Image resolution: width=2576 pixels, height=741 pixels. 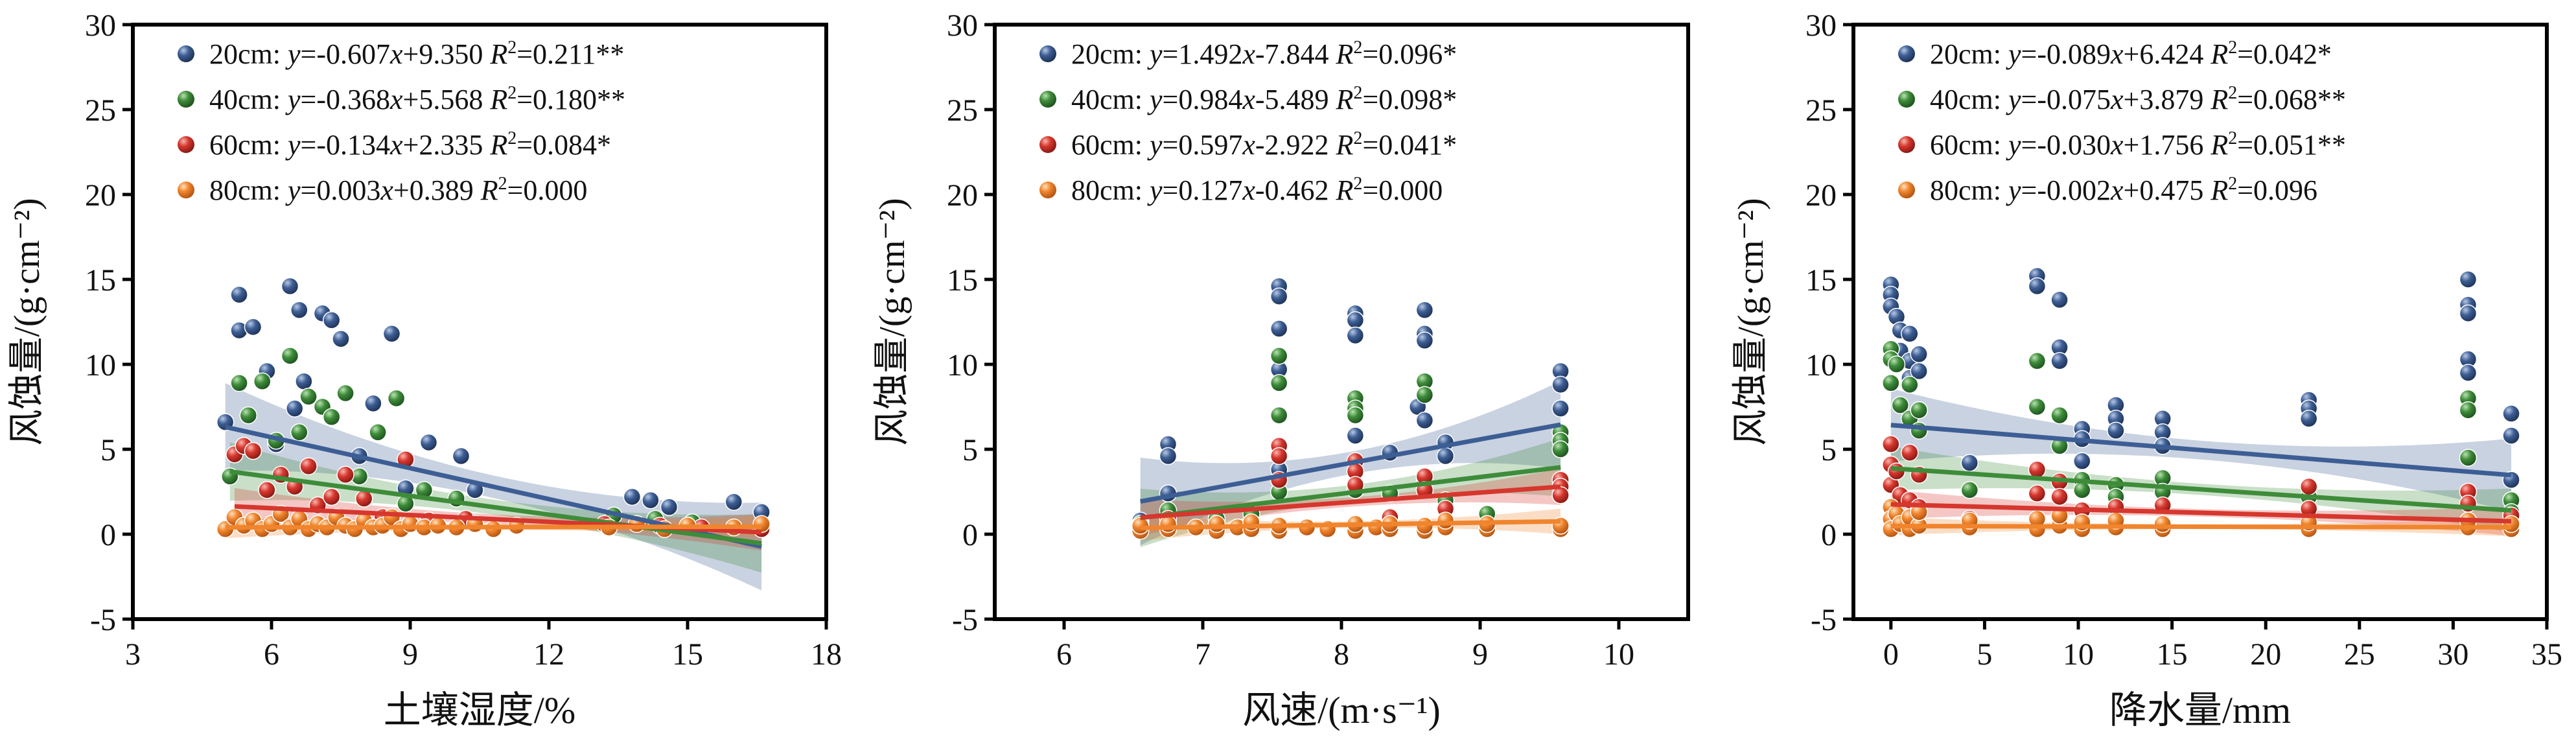 I want to click on legend-entry-60cm: 60cm: y=0.597x-2.922 R2=0.041*, so click(x=1264, y=144).